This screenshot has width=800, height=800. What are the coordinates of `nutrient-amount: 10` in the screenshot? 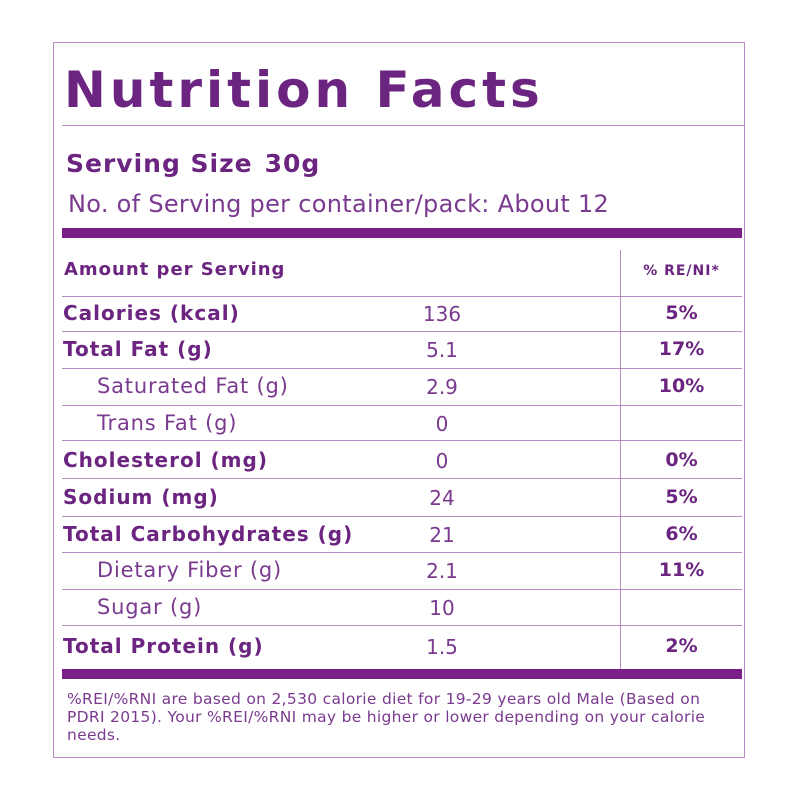 It's located at (442, 608).